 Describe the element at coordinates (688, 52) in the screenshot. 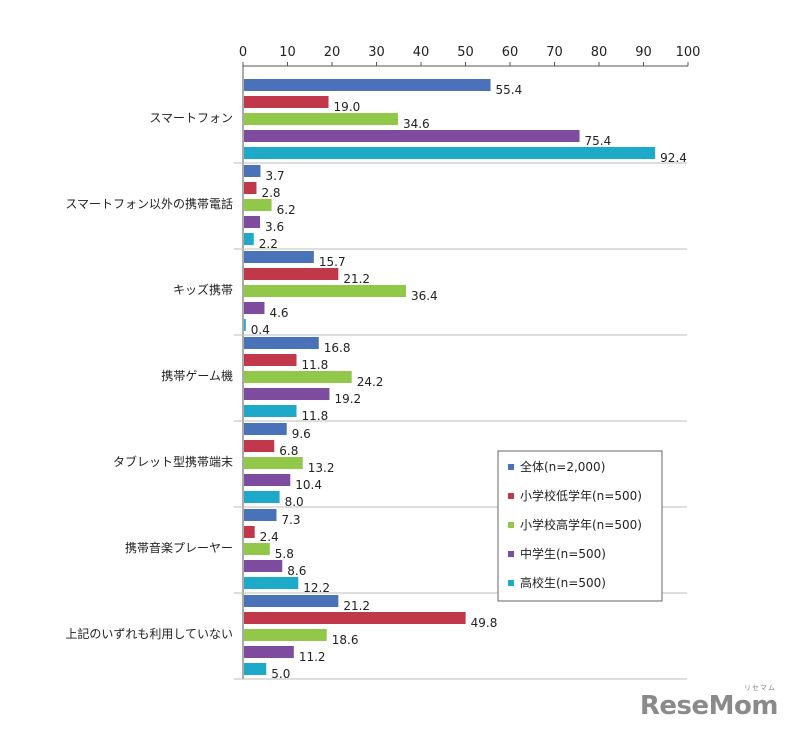

I see `x-tick-label: 100` at that location.